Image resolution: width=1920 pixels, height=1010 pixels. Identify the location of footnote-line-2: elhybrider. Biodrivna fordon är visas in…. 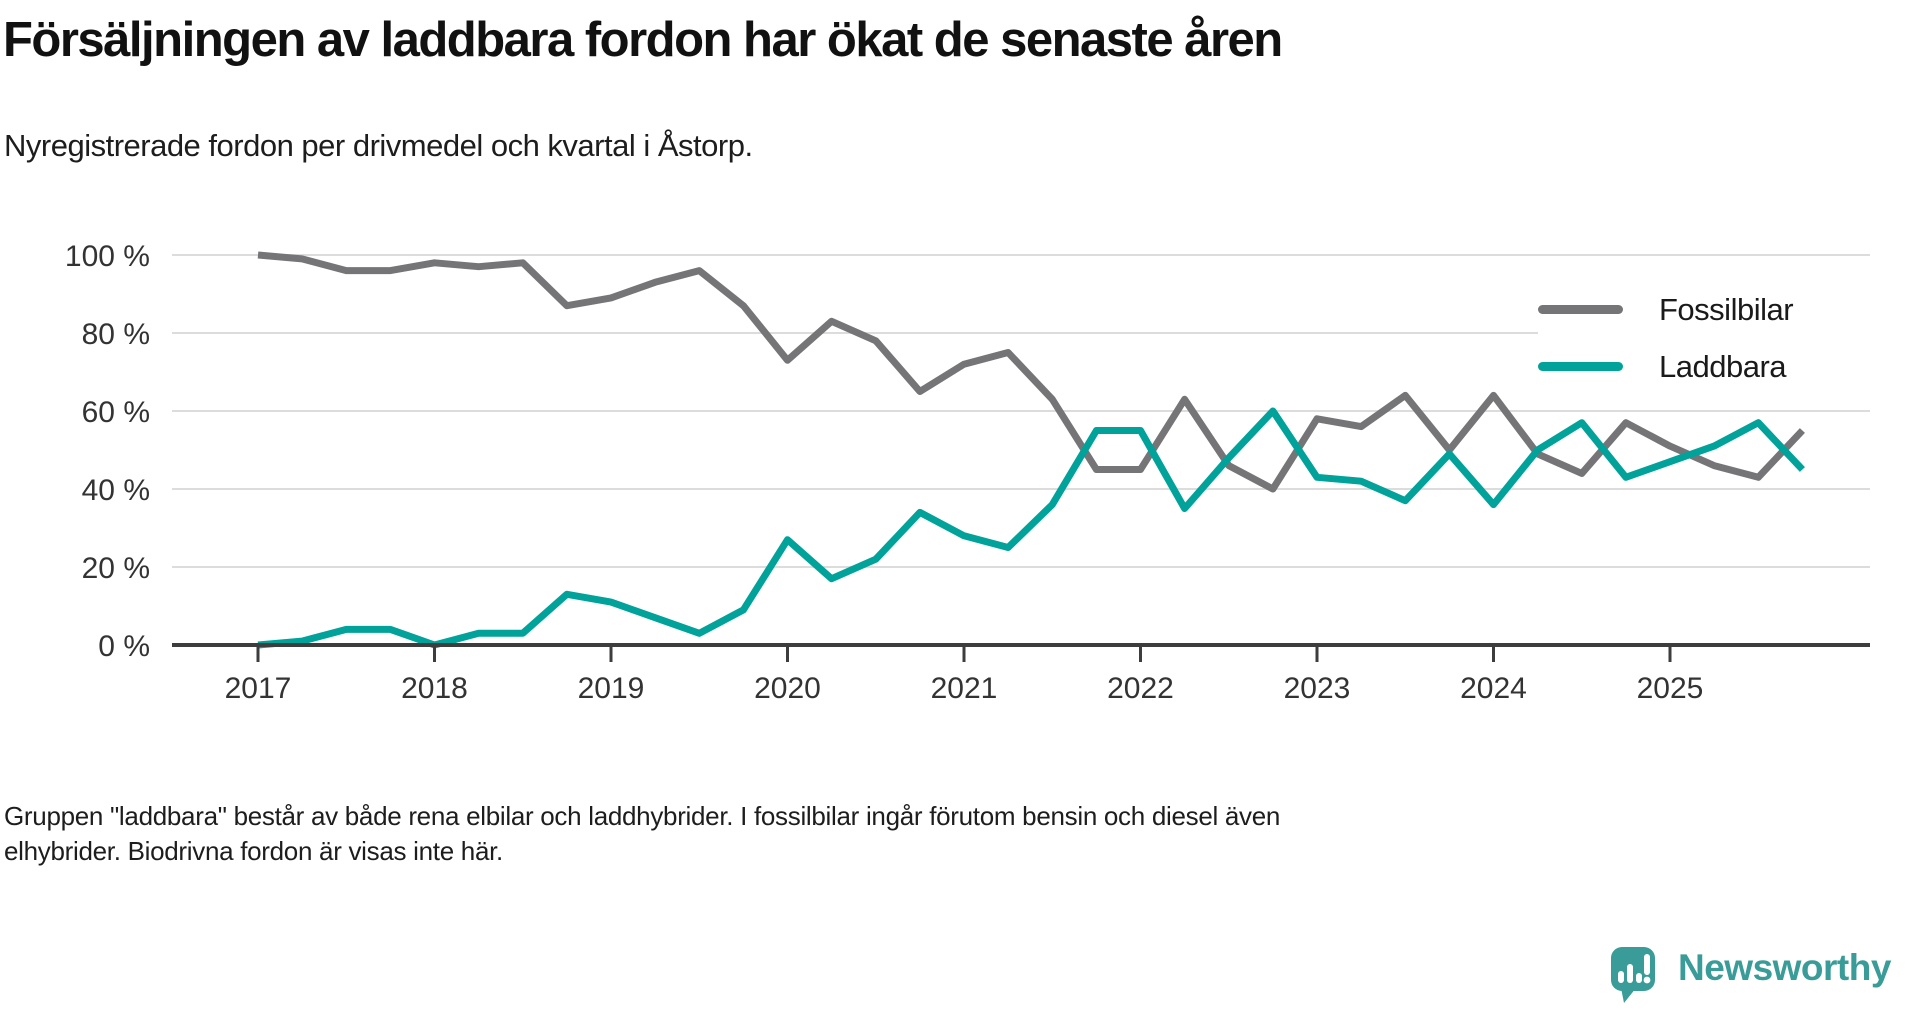
(253, 851).